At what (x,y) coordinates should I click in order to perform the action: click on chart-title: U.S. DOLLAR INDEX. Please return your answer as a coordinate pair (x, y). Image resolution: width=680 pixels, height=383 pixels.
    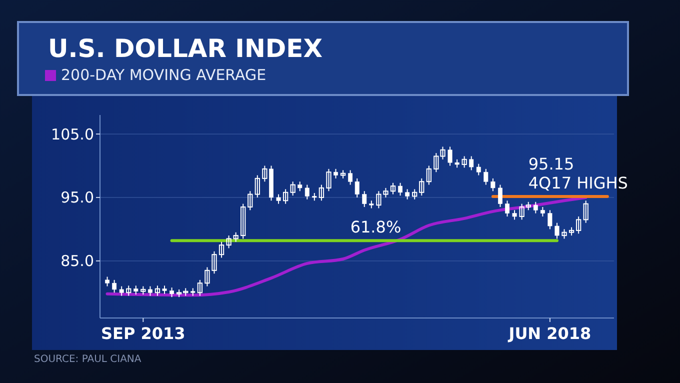
    Looking at the image, I should click on (185, 48).